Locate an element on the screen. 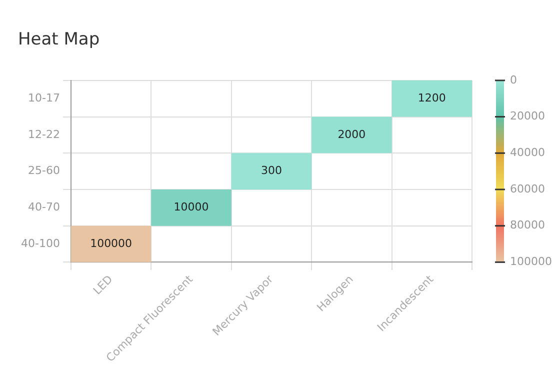  data-label: 300 is located at coordinates (271, 171).